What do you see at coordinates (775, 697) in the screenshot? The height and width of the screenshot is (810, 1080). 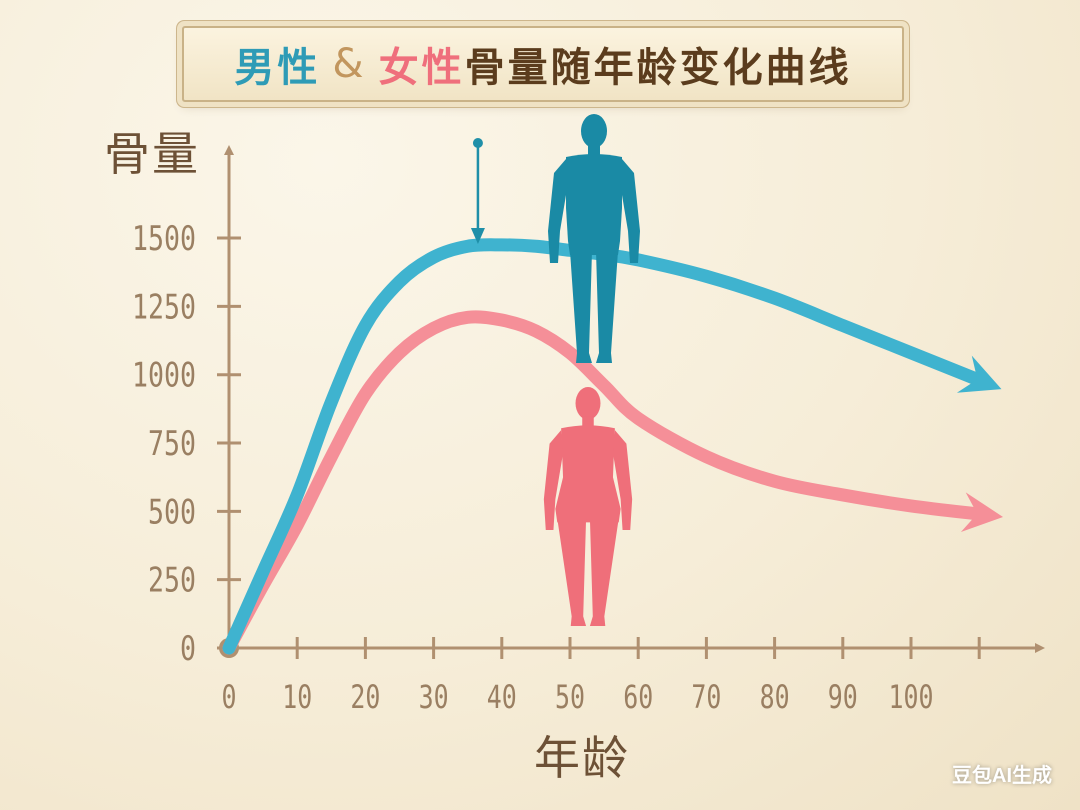 I see `x-tick-label: 80` at bounding box center [775, 697].